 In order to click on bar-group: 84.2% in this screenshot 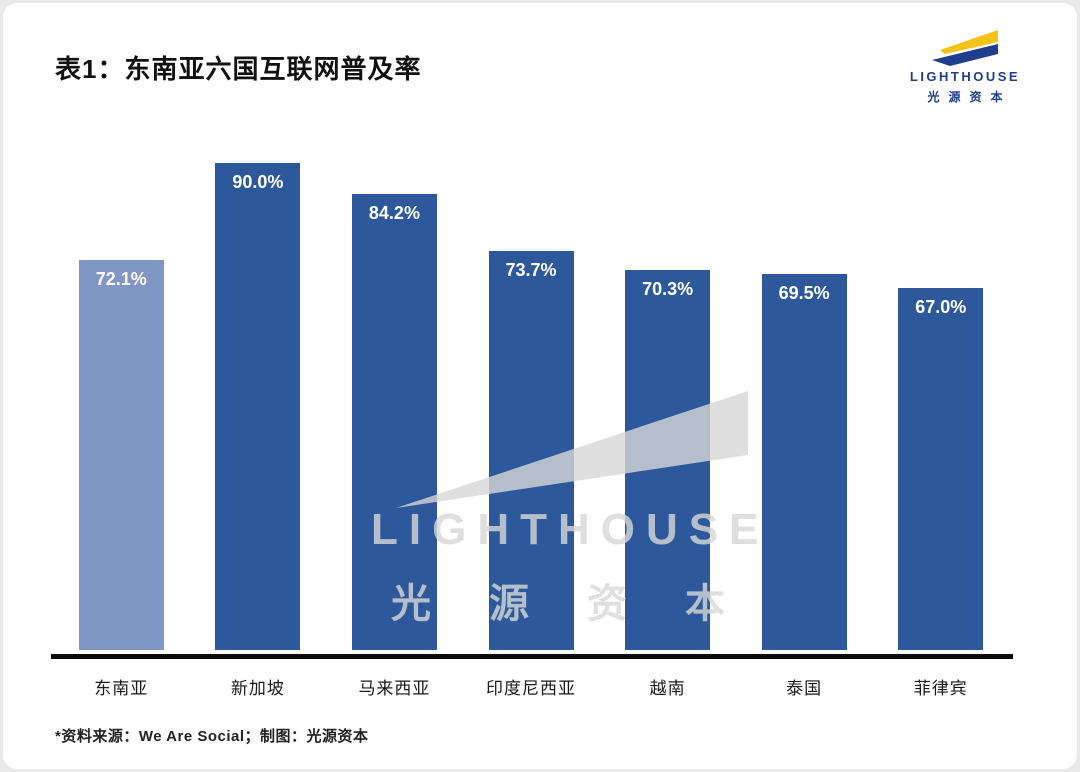, I will do `click(394, 379)`.